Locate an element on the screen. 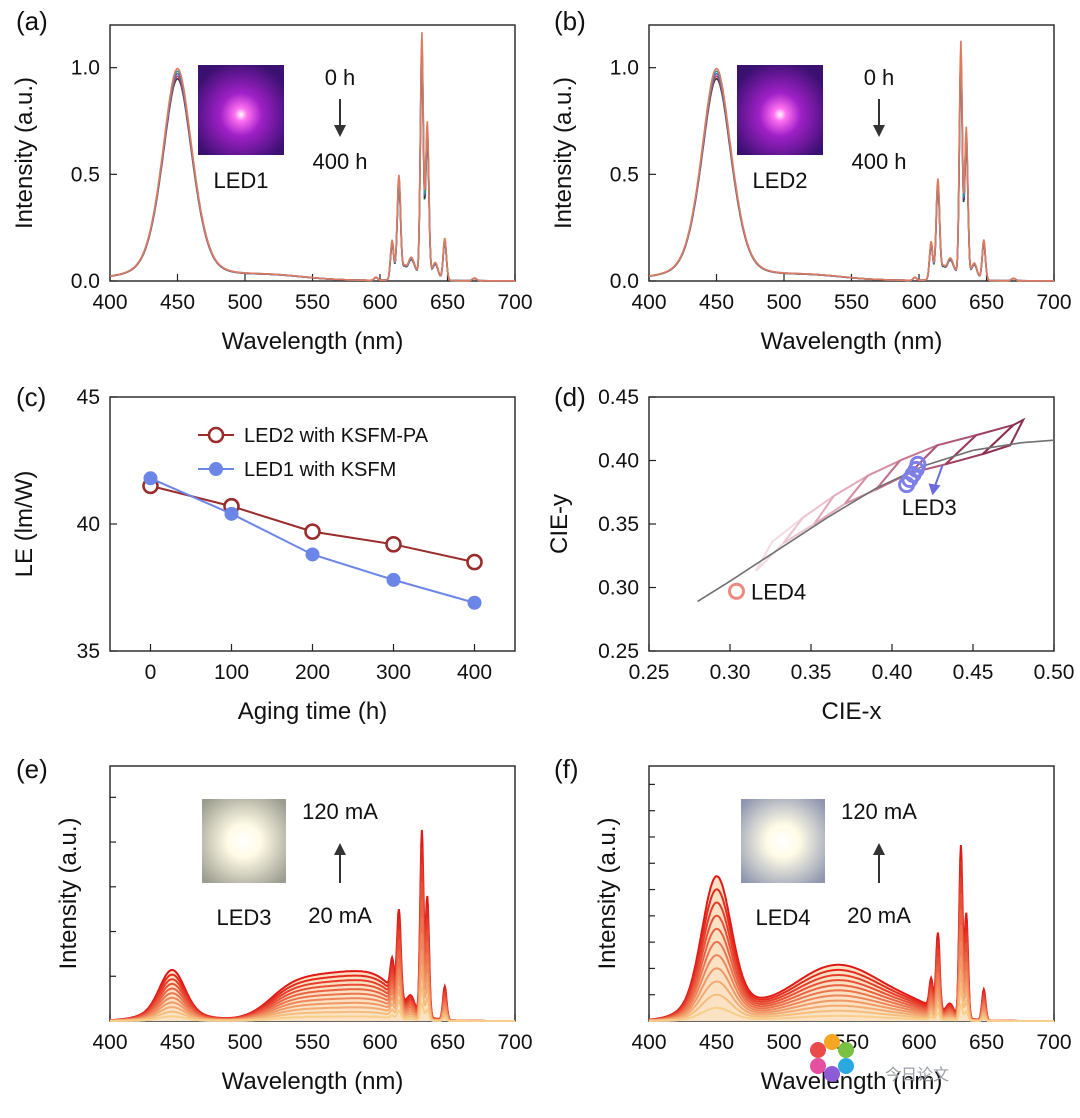 This screenshot has height=1118, width=1080. up-arrow-head-icon is located at coordinates (879, 849).